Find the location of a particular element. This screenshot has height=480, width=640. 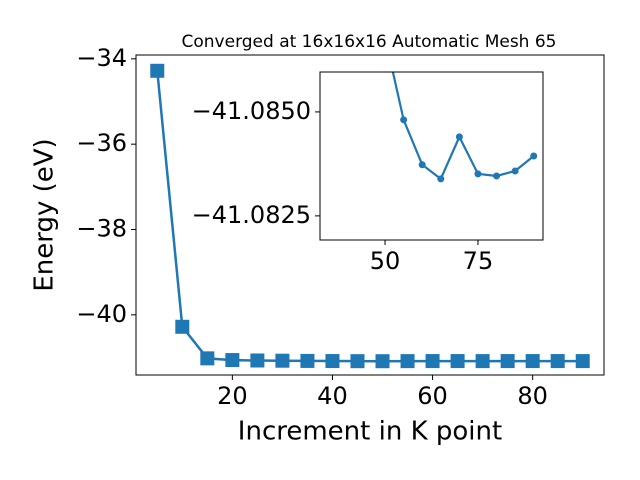

x-tick-label: 20 is located at coordinates (232, 396).